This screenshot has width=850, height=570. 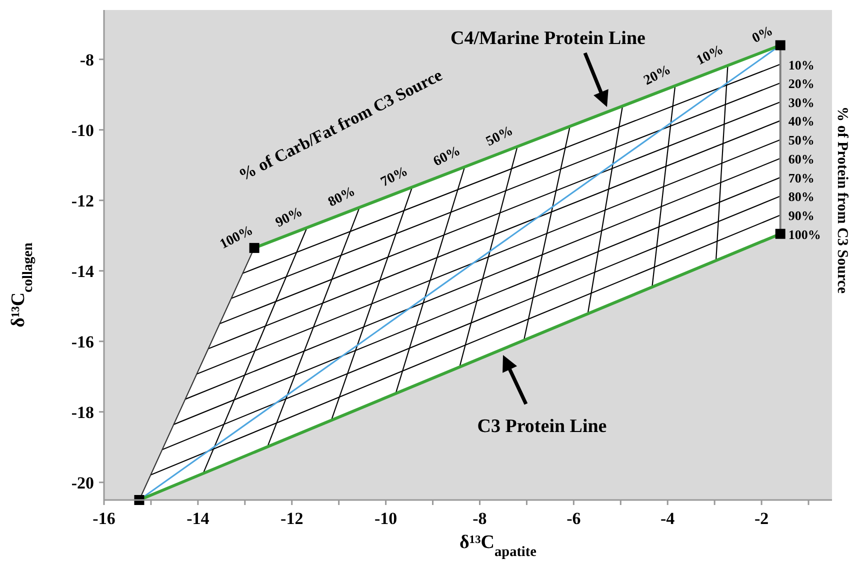 I want to click on y-tick-label: -16, so click(x=82, y=342).